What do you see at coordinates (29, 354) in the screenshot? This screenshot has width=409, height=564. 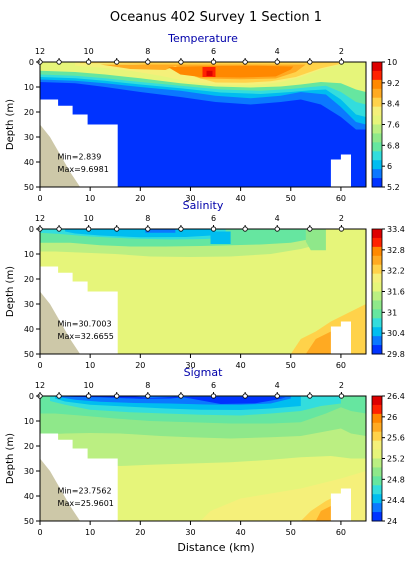 I see `y-tick-label: 50` at bounding box center [29, 354].